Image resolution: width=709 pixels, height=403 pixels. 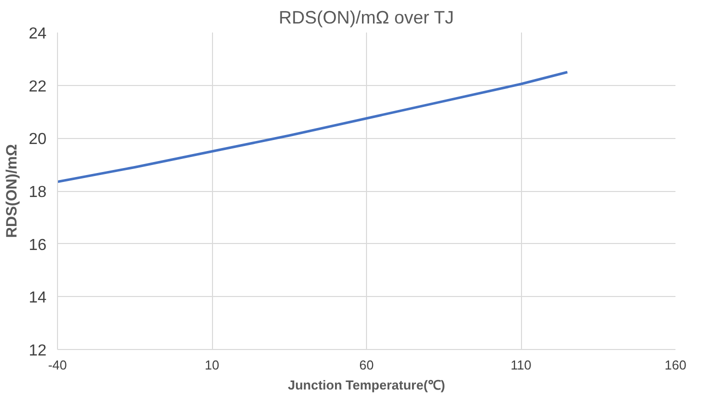 I want to click on y-tick-label: 16, so click(x=37, y=245).